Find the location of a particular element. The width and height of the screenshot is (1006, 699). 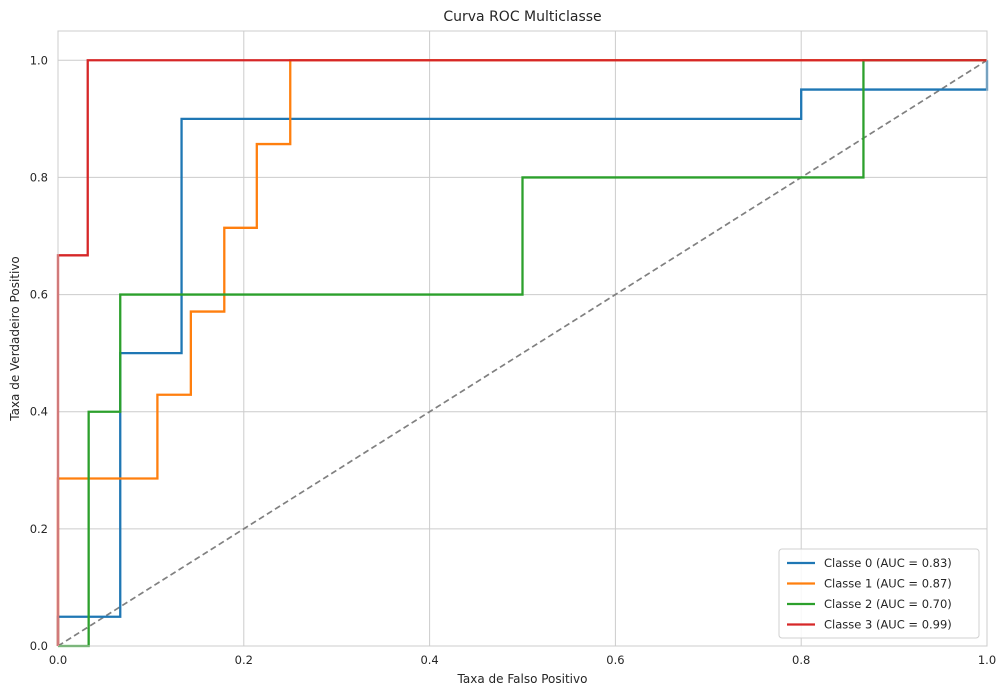

y-tick-label: 0.2 is located at coordinates (39, 529).